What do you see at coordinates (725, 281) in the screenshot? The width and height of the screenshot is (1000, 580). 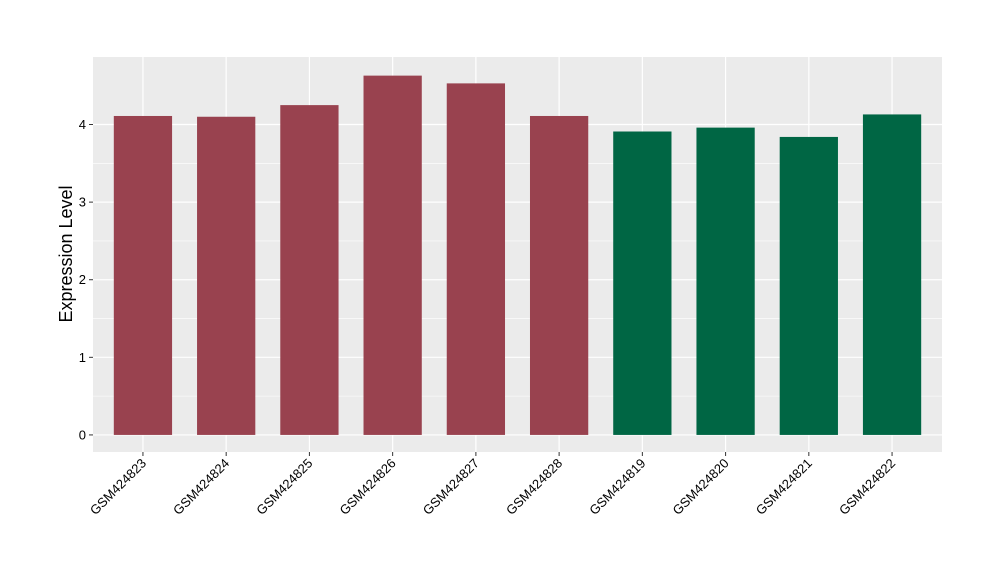 I see `bar-gsm424820` at bounding box center [725, 281].